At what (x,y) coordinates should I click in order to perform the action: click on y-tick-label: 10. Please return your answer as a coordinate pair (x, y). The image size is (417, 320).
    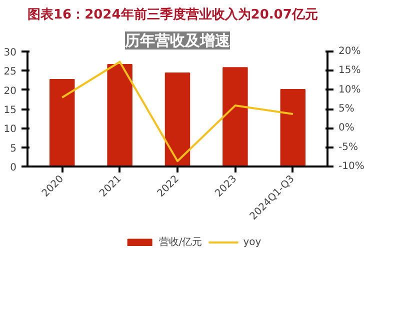
    Looking at the image, I should click on (10, 130).